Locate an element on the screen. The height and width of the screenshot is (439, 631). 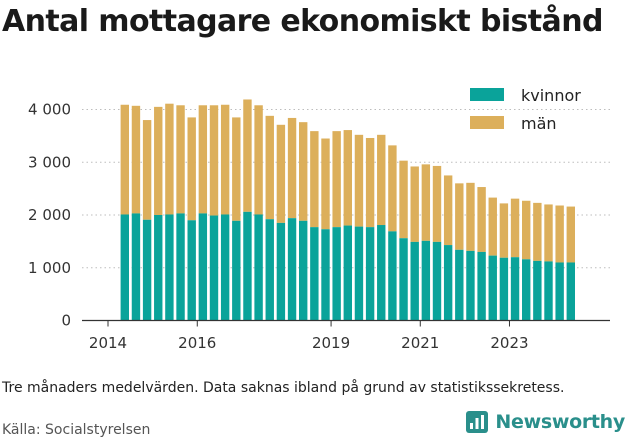
y-tick-label: 2 000 is located at coordinates (49, 215).